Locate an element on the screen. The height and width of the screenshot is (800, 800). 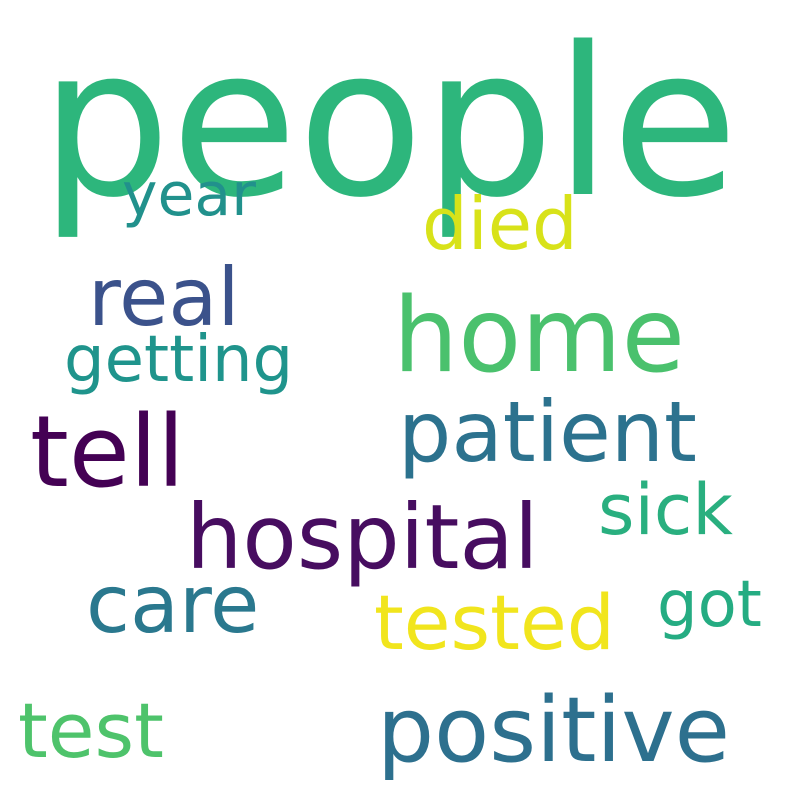
word-real: real is located at coordinates (164, 297).